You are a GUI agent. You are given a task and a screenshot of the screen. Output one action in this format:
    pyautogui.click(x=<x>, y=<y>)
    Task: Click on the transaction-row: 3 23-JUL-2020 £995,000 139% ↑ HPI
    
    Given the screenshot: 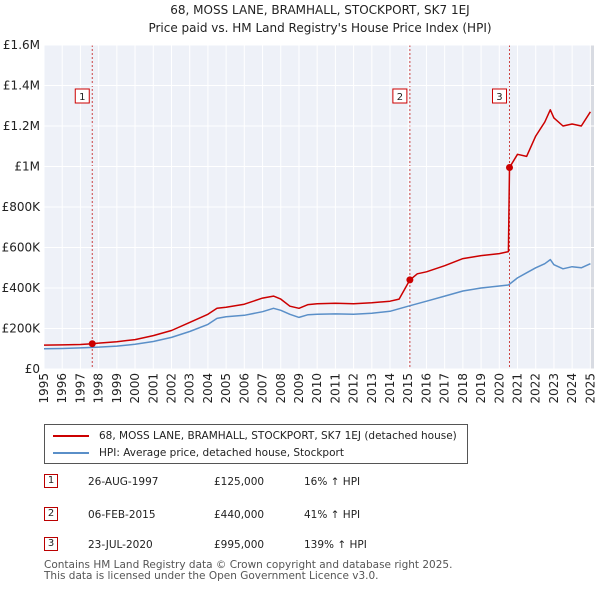 What is the action you would take?
    pyautogui.click(x=322, y=545)
    